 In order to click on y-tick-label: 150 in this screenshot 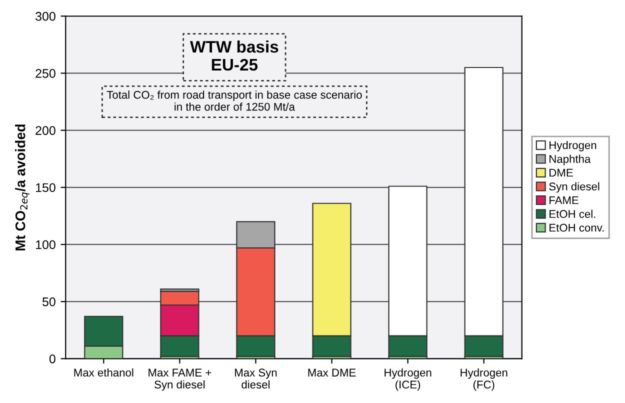, I will do `click(46, 187)`.